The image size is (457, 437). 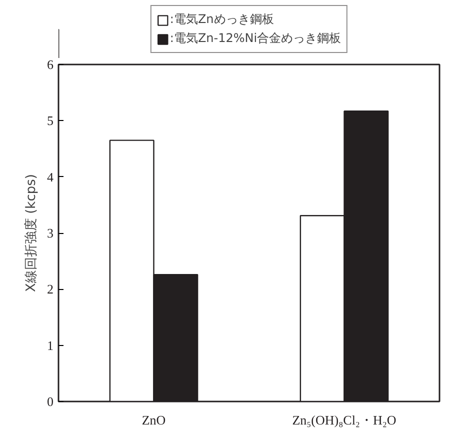 What do you see at coordinates (50, 120) in the screenshot?
I see `y-tick-label: 5` at bounding box center [50, 120].